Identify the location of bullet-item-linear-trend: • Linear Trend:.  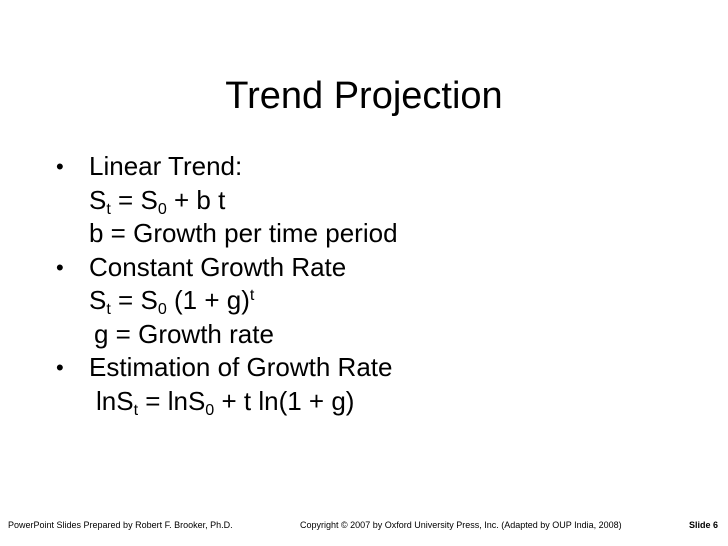
(376, 167).